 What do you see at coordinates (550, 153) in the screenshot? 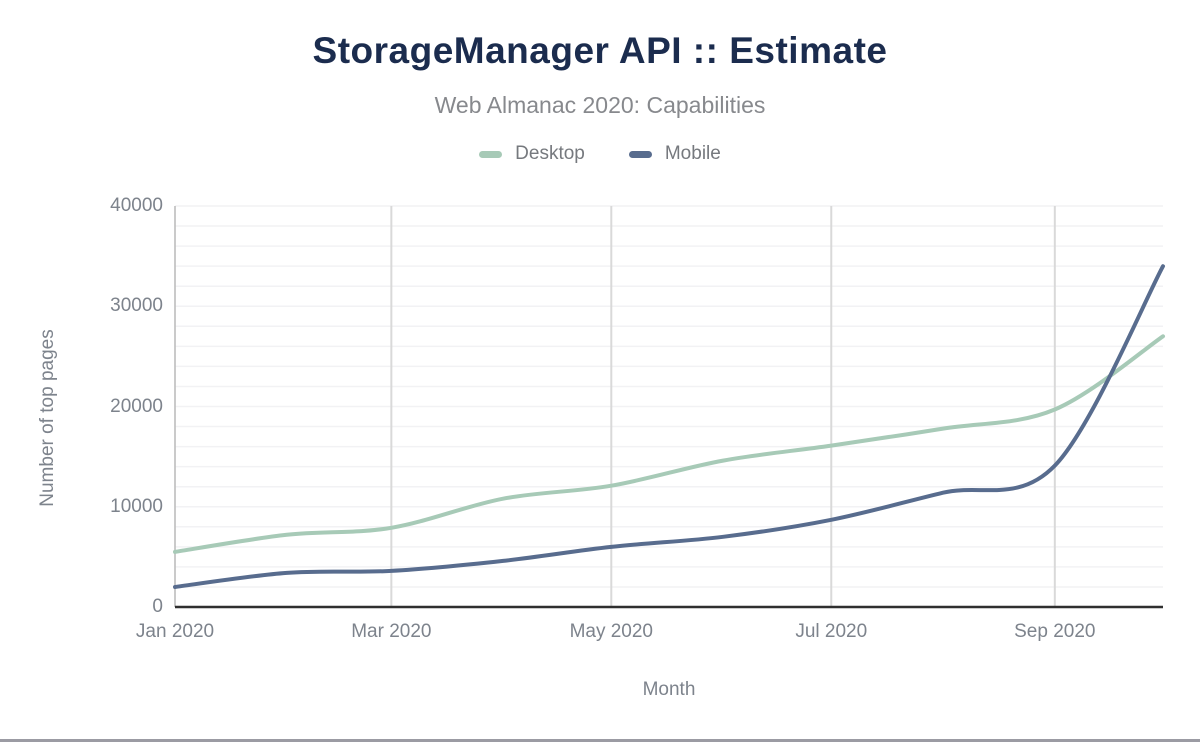
I see `legend-label-desktop: Desktop` at bounding box center [550, 153].